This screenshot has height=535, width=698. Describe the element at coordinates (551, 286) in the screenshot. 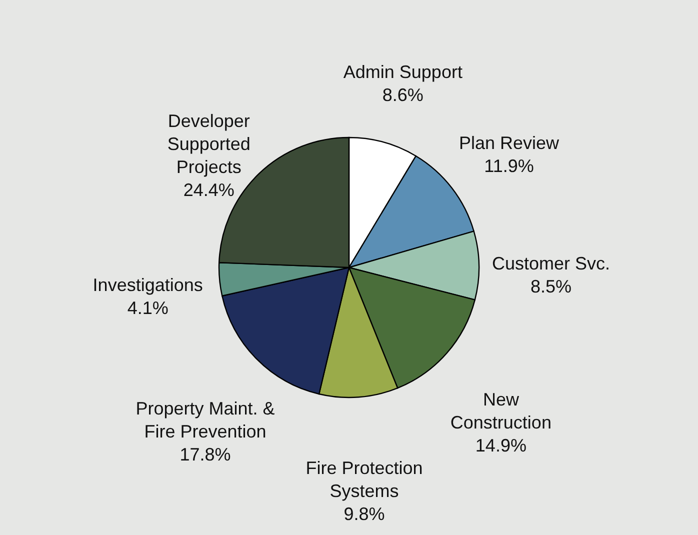

I see `data-label: 8.5%` at that location.